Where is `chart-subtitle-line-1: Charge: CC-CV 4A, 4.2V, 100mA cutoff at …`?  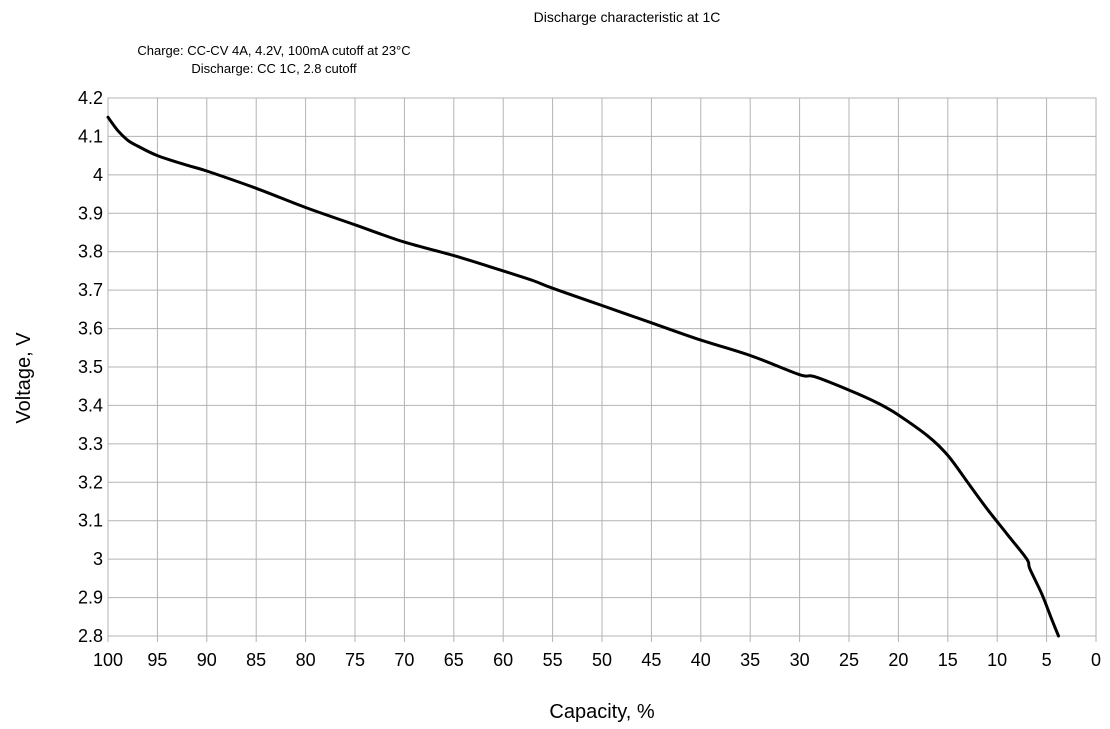
chart-subtitle-line-1: Charge: CC-CV 4A, 4.2V, 100mA cutoff at … is located at coordinates (273, 50).